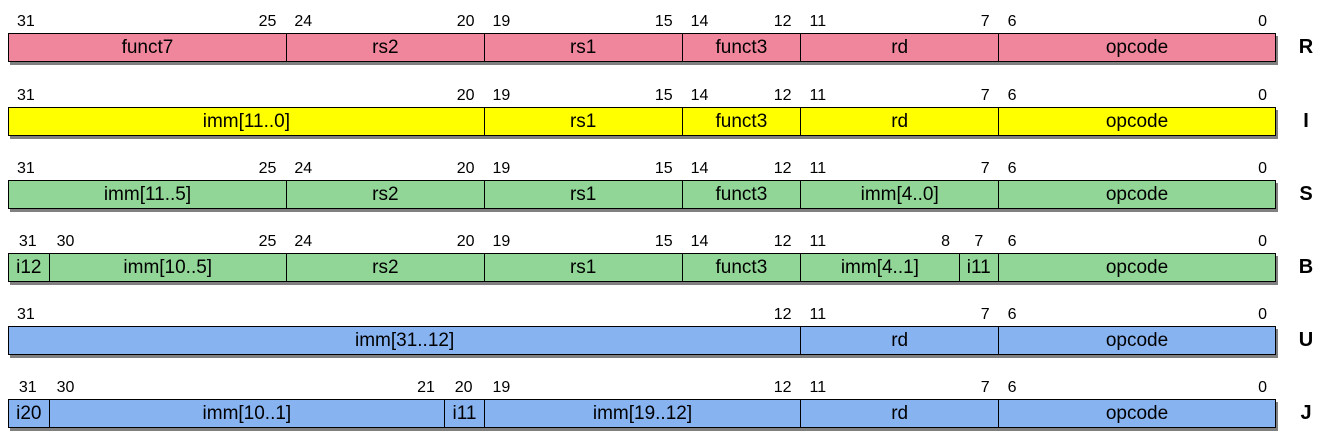 The height and width of the screenshot is (440, 1326). I want to click on field-label: i12, so click(29, 267).